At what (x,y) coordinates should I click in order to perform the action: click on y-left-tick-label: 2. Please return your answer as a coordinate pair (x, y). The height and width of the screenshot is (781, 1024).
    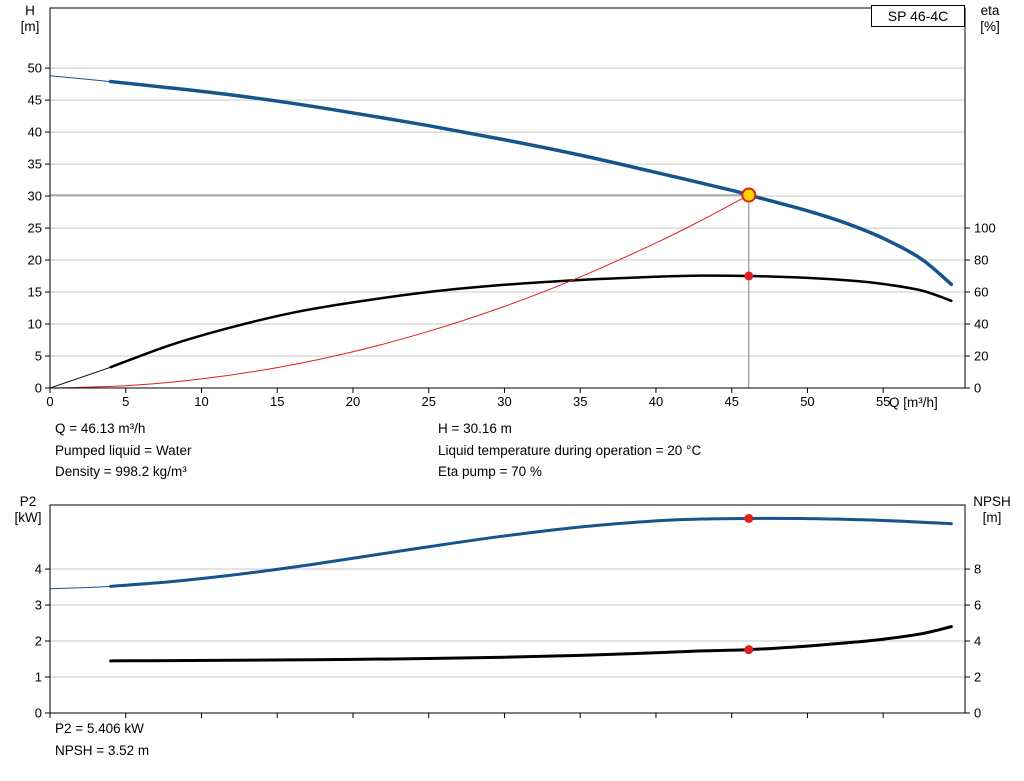
    Looking at the image, I should click on (38, 641).